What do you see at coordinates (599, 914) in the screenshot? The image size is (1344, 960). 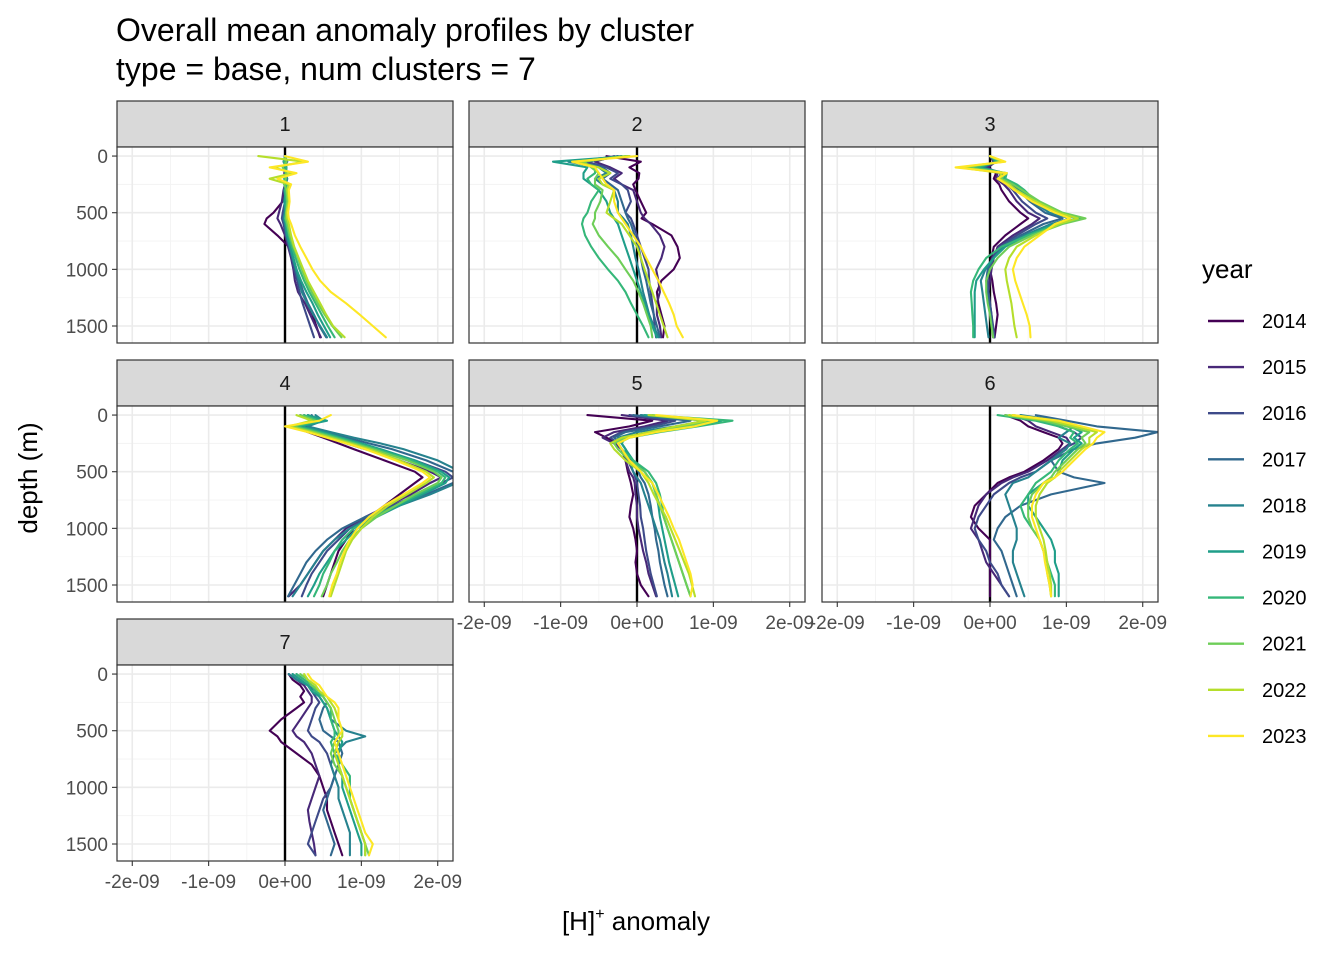 I see `x-axis-title-superscript: +` at bounding box center [599, 914].